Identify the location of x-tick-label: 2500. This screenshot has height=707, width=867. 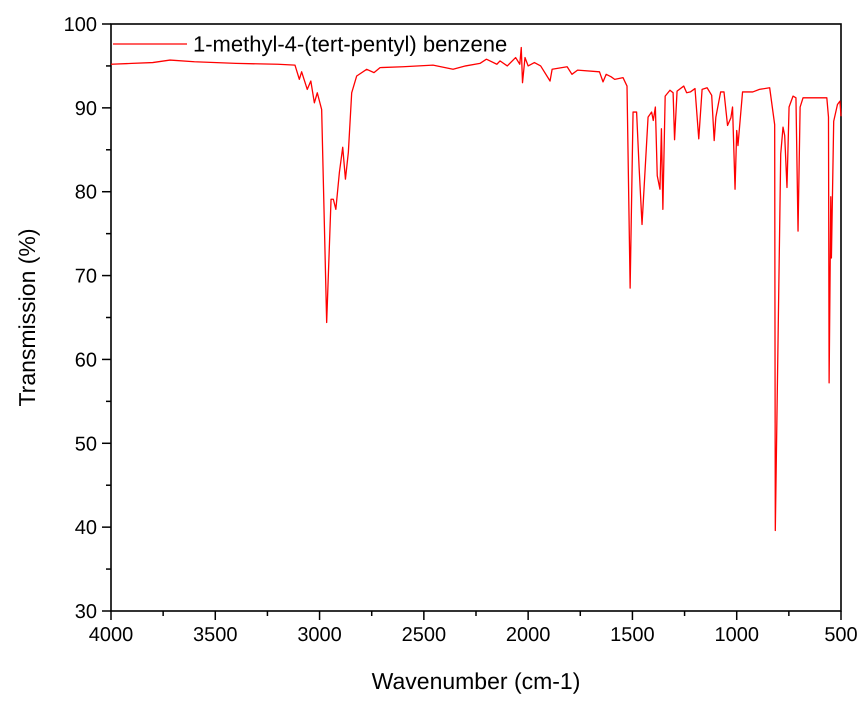
(424, 635).